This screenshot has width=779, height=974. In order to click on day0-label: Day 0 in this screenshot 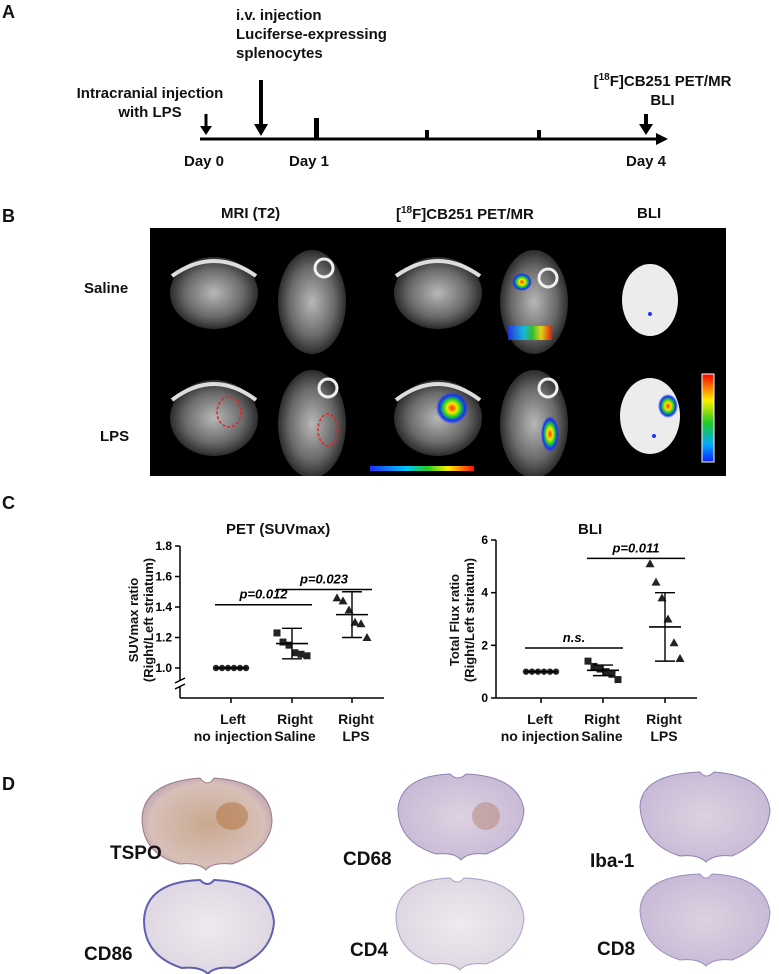, I will do `click(204, 161)`.